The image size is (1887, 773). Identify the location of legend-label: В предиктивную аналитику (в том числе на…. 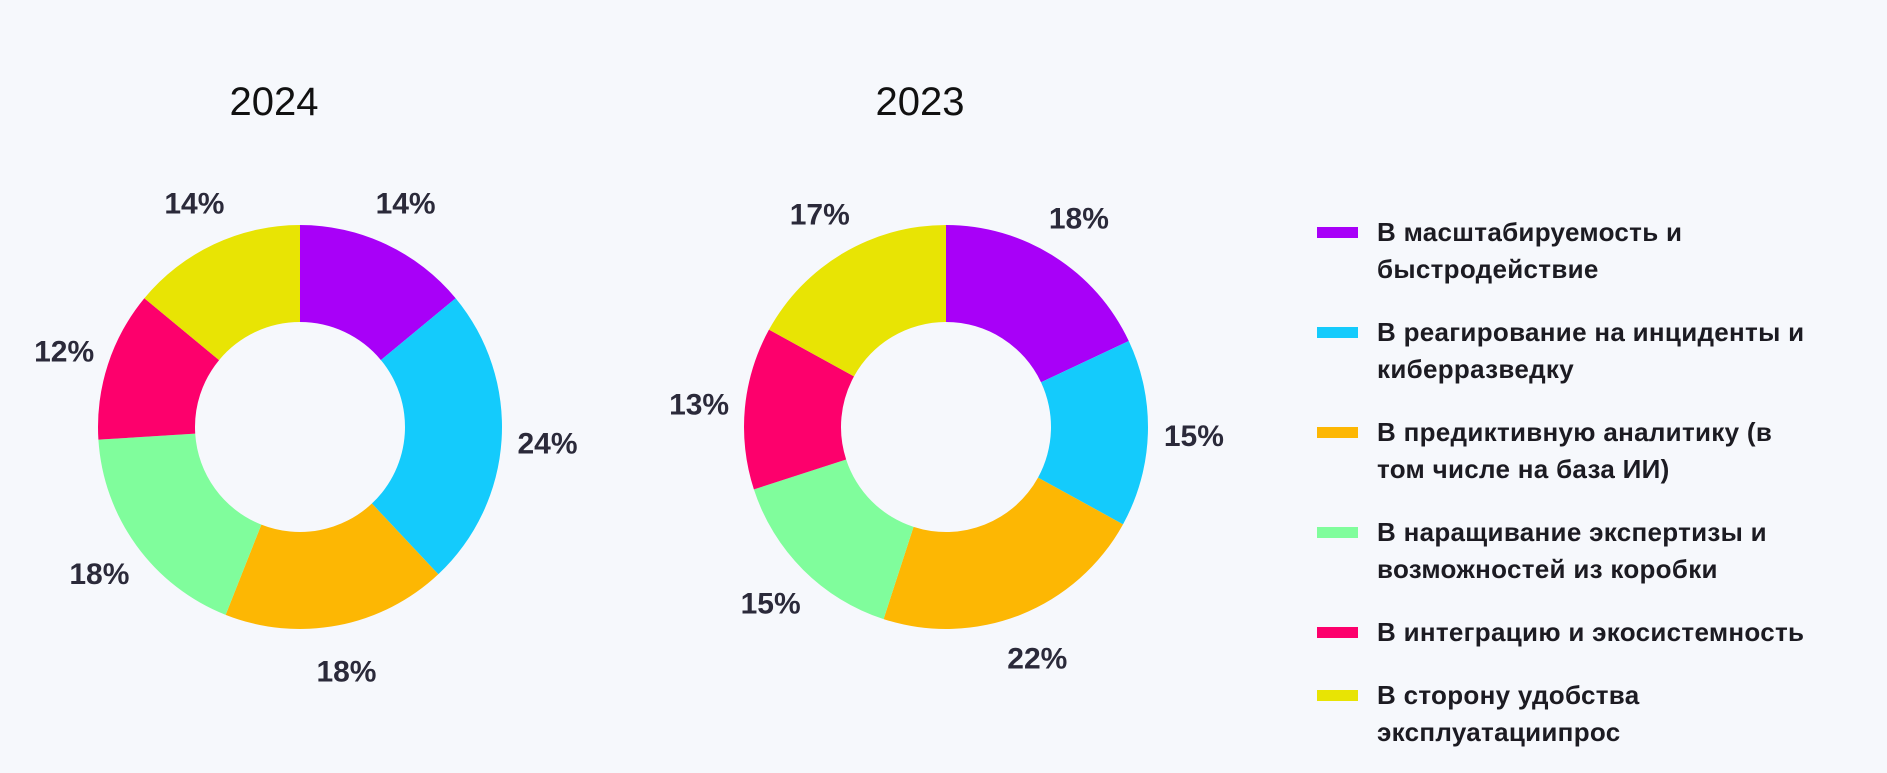
(1575, 450).